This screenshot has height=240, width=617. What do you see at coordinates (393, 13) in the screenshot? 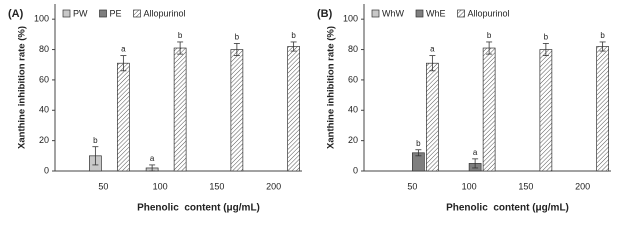
I see `legend-label: WhW` at bounding box center [393, 13].